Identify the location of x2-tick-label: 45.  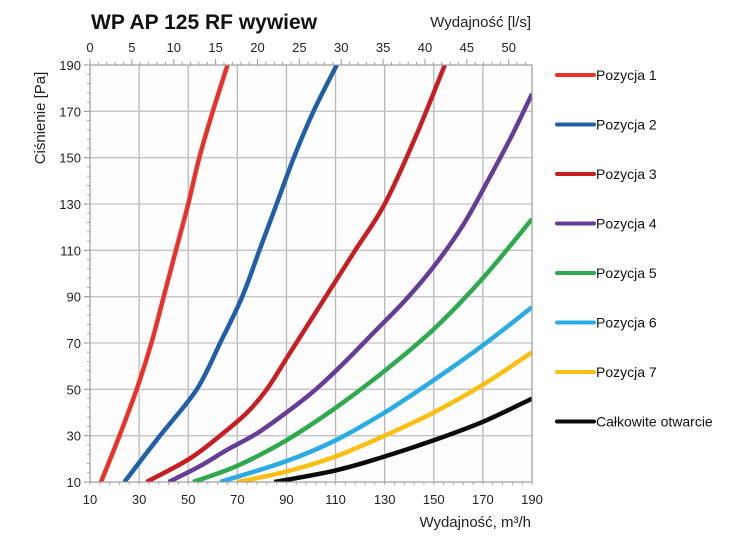
(467, 47).